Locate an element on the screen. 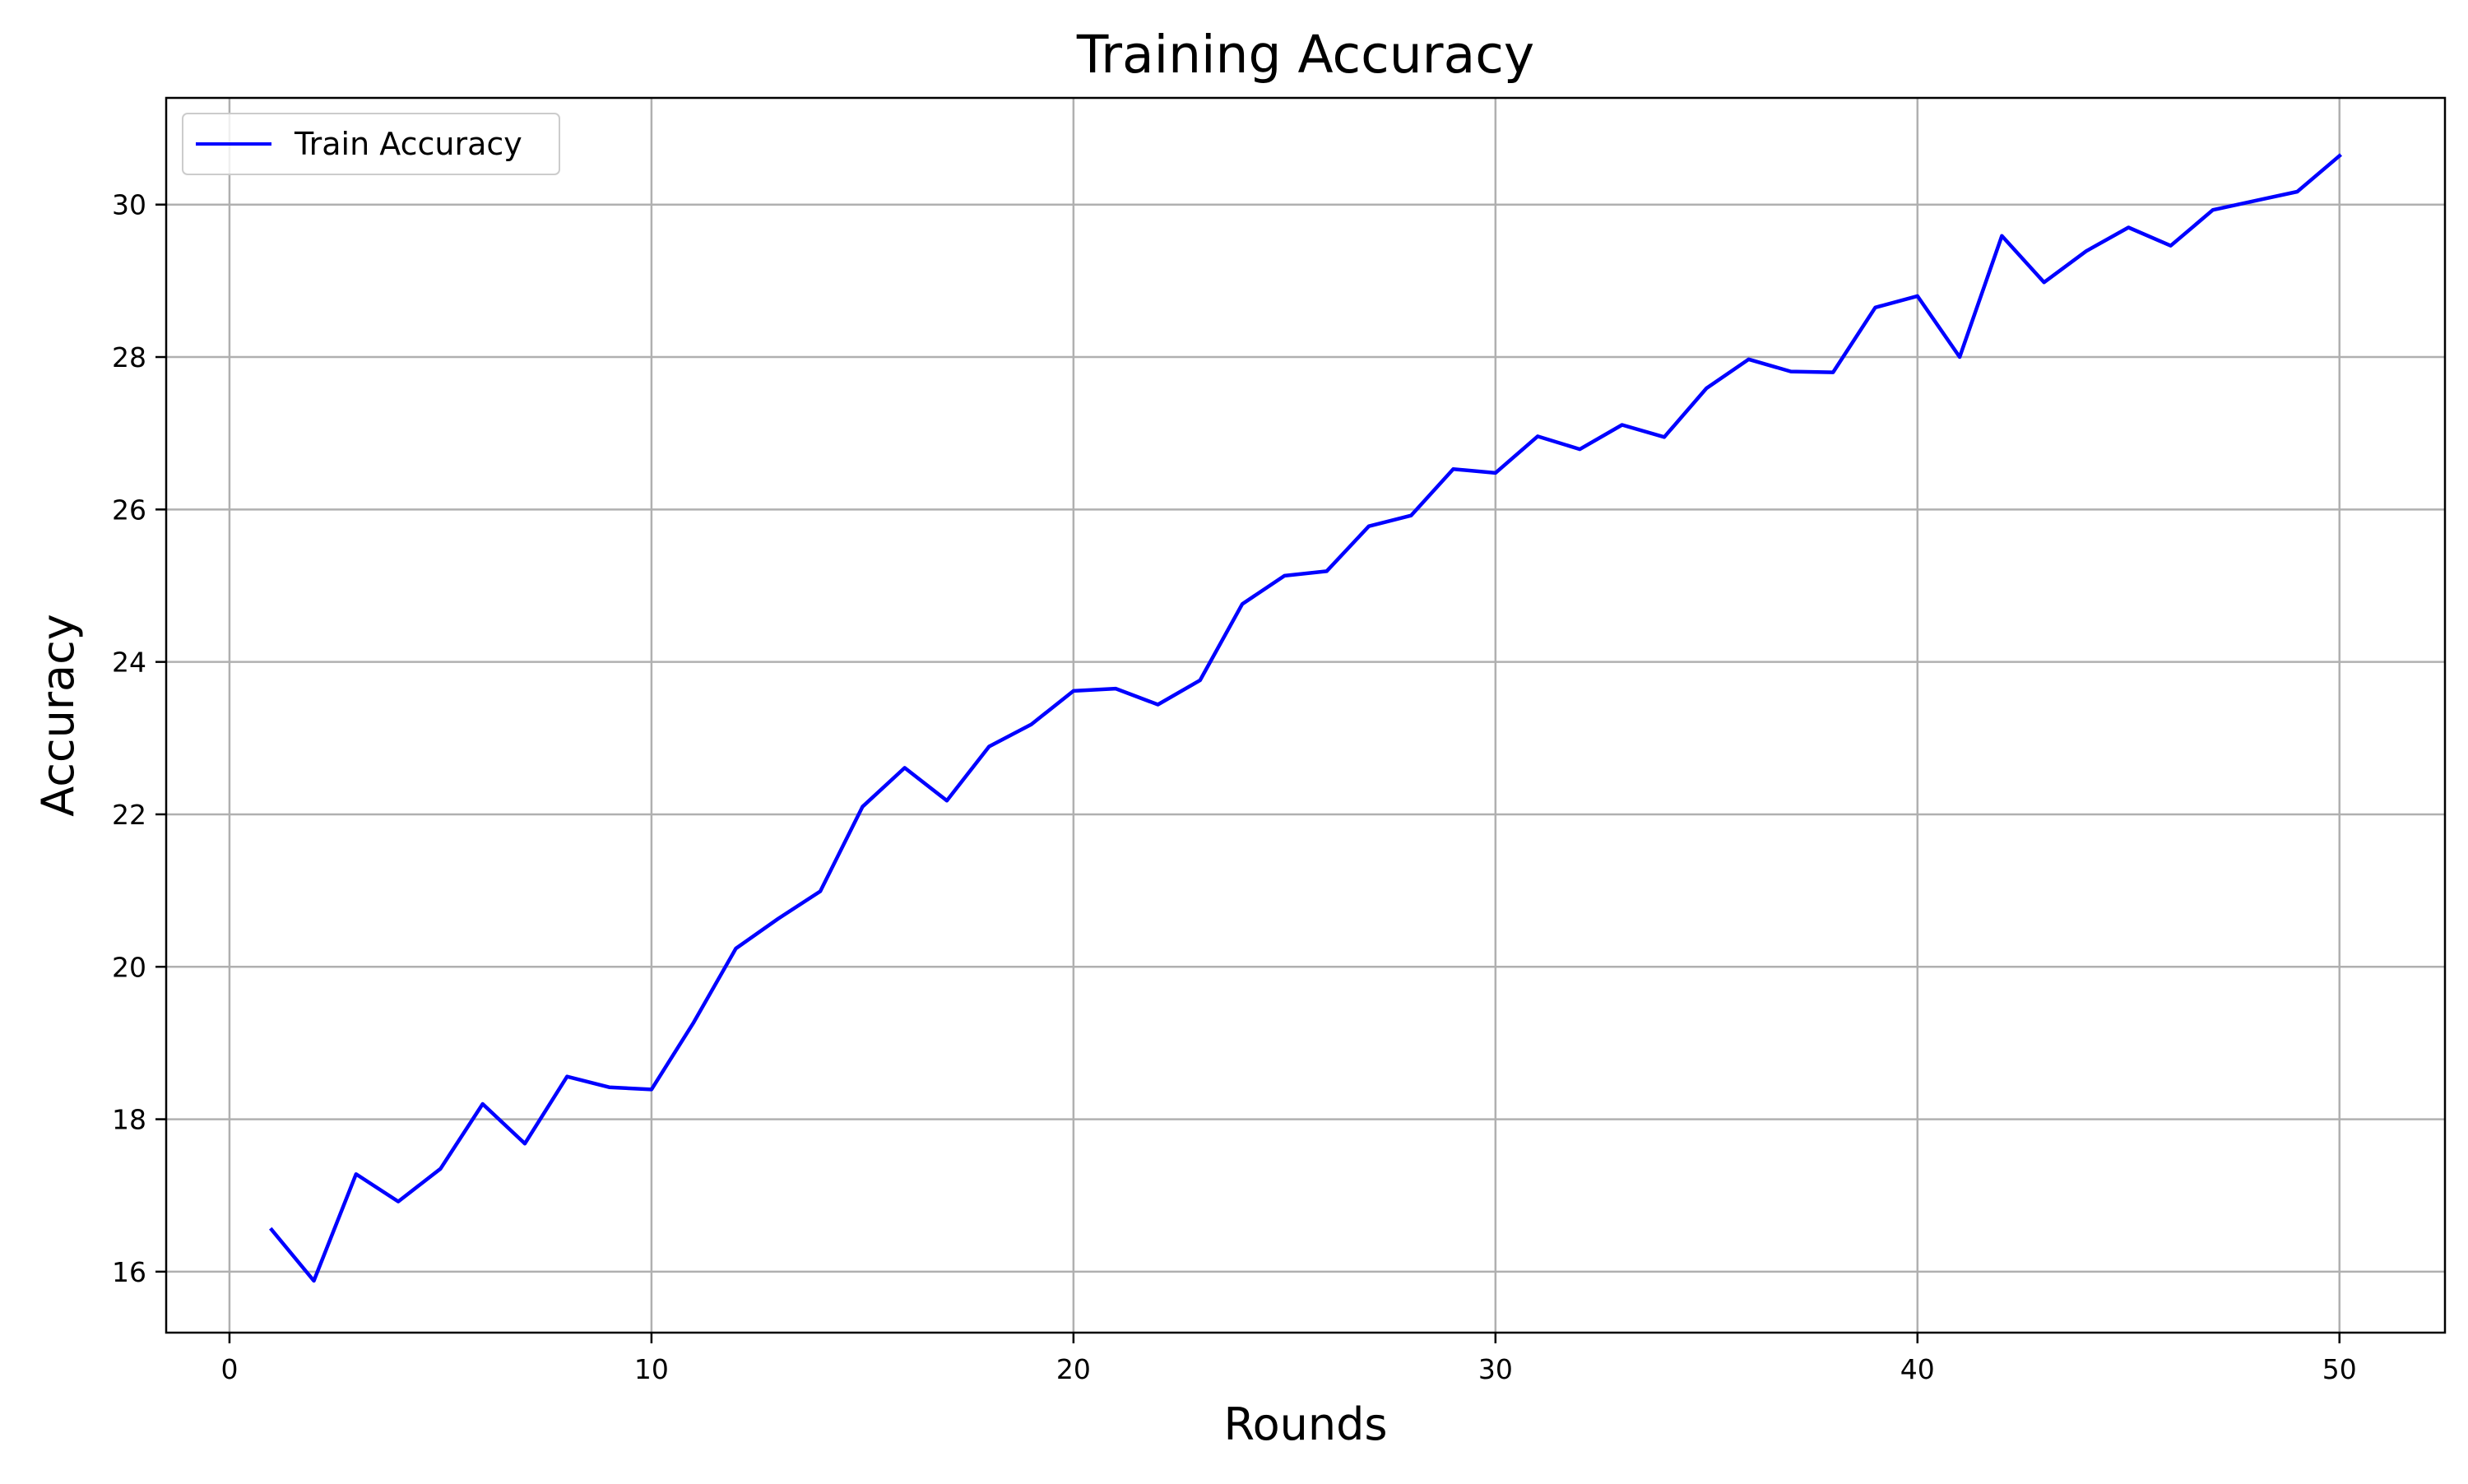  chart-title: Training Accuracy is located at coordinates (1305, 55).